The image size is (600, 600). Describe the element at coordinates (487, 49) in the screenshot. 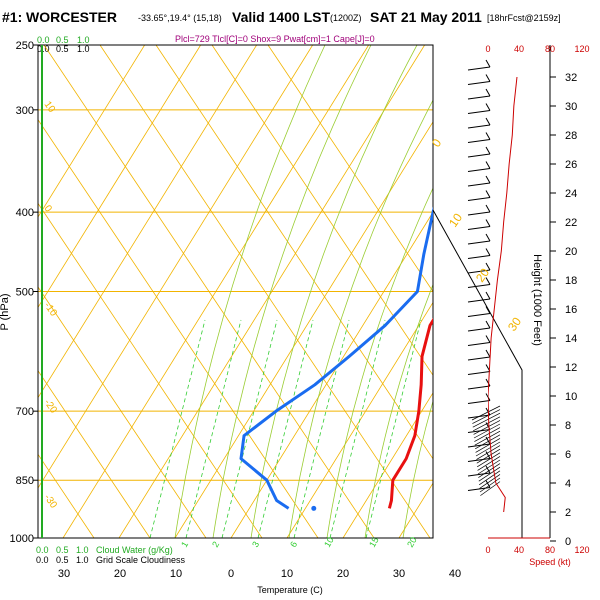

I see `speed-top-tick-0: 0` at that location.